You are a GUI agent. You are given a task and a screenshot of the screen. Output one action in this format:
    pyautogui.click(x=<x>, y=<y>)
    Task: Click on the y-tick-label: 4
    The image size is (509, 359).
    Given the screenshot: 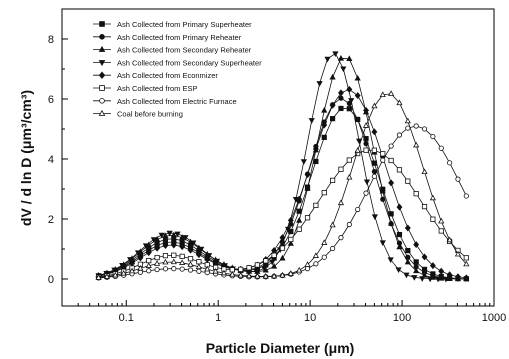 What is the action you would take?
    pyautogui.click(x=51, y=160)
    